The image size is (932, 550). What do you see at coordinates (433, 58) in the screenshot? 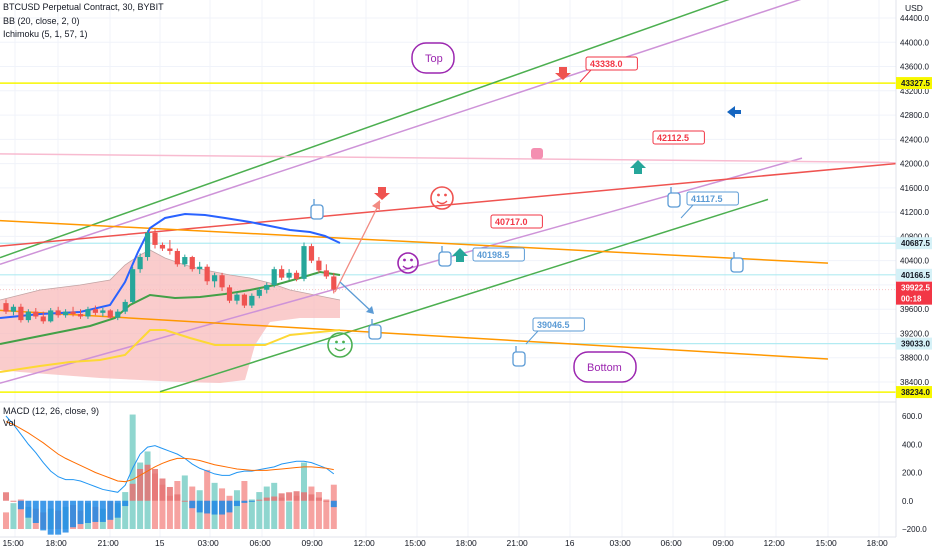
I see `top-bubble` at bounding box center [433, 58].